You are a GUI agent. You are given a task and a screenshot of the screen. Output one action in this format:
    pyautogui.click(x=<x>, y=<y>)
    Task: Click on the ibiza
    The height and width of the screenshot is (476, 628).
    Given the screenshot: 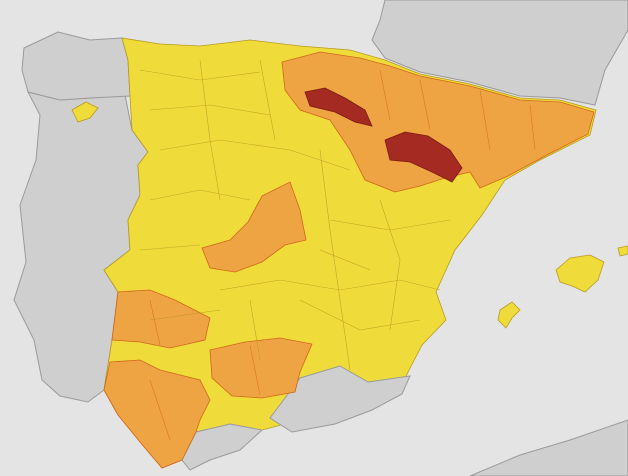 What is the action you would take?
    pyautogui.click(x=509, y=315)
    